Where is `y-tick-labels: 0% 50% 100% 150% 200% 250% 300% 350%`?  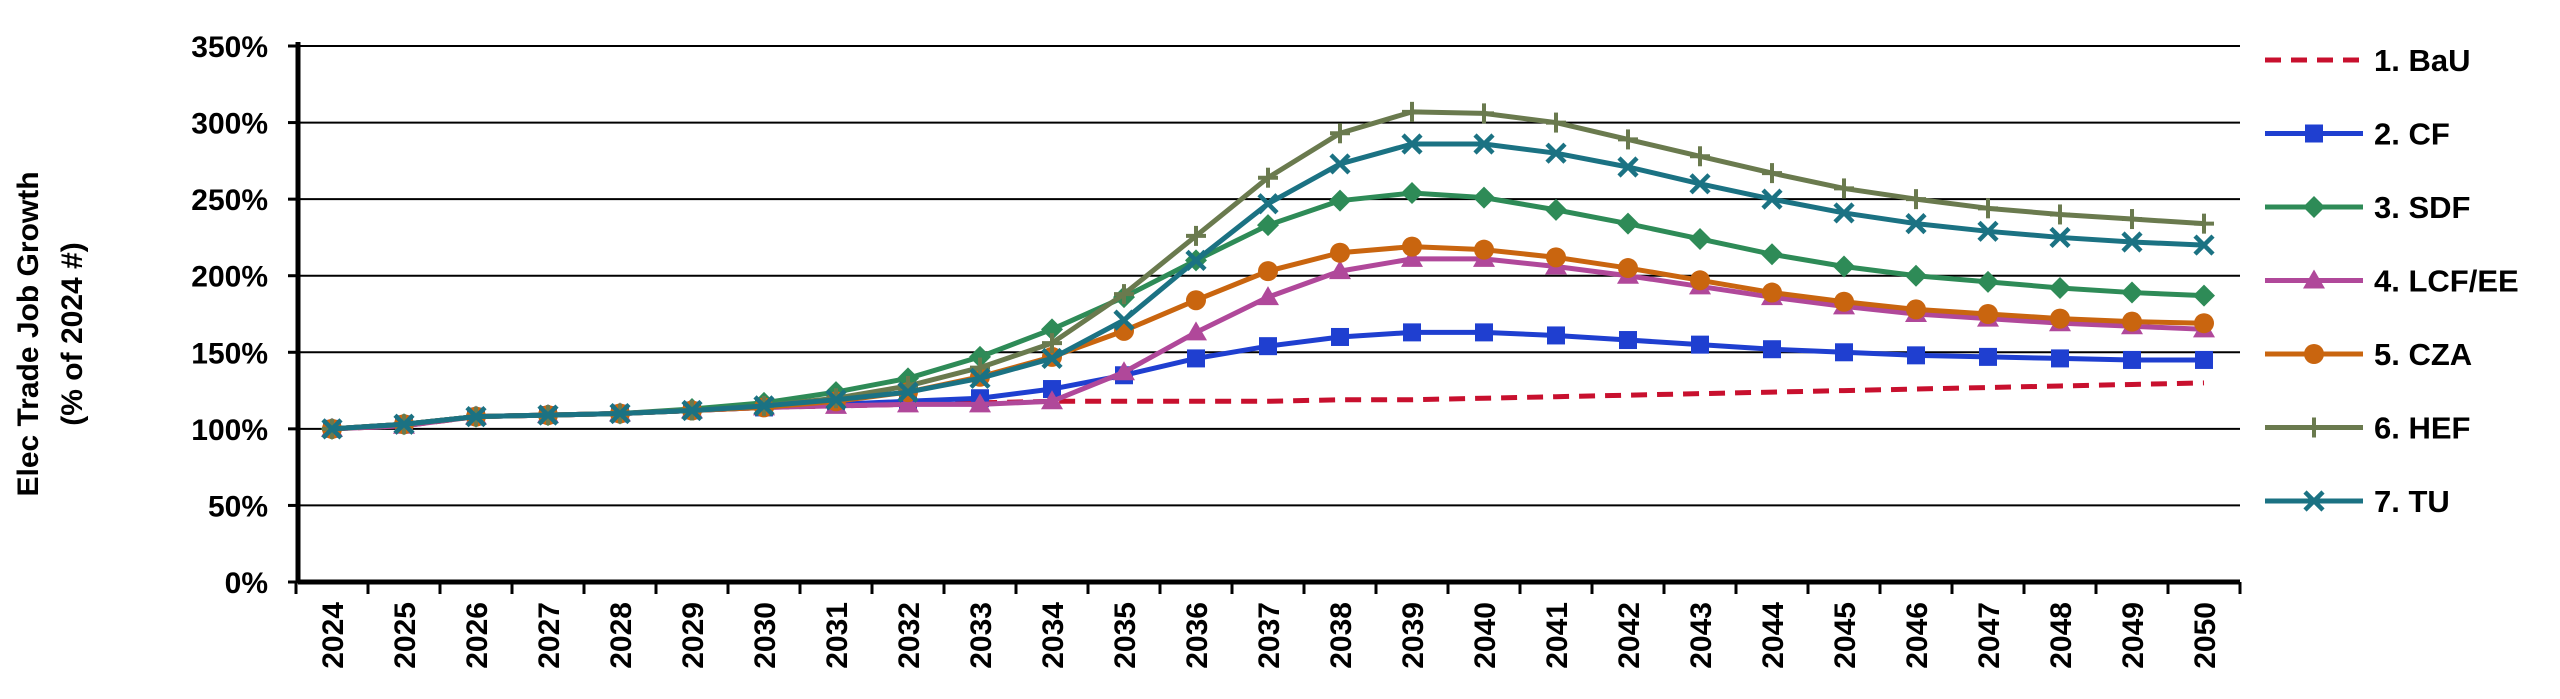
y-tick-labels: 0% 50% 100% 150% 200% 250% 300% 350% is located at coordinates (229, 315).